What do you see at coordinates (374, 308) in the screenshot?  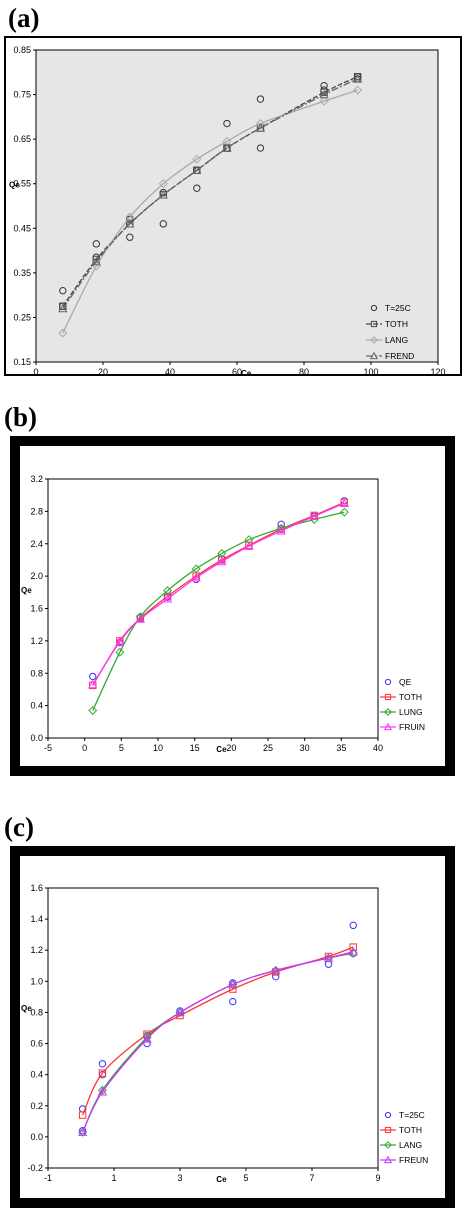 I see `legend-marker-t=25c` at bounding box center [374, 308].